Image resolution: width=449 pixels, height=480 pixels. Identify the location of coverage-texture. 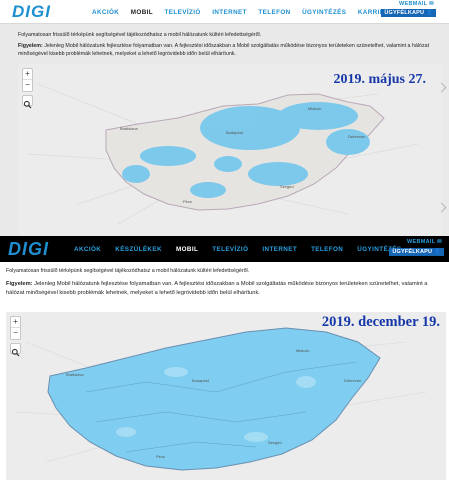
(221, 407).